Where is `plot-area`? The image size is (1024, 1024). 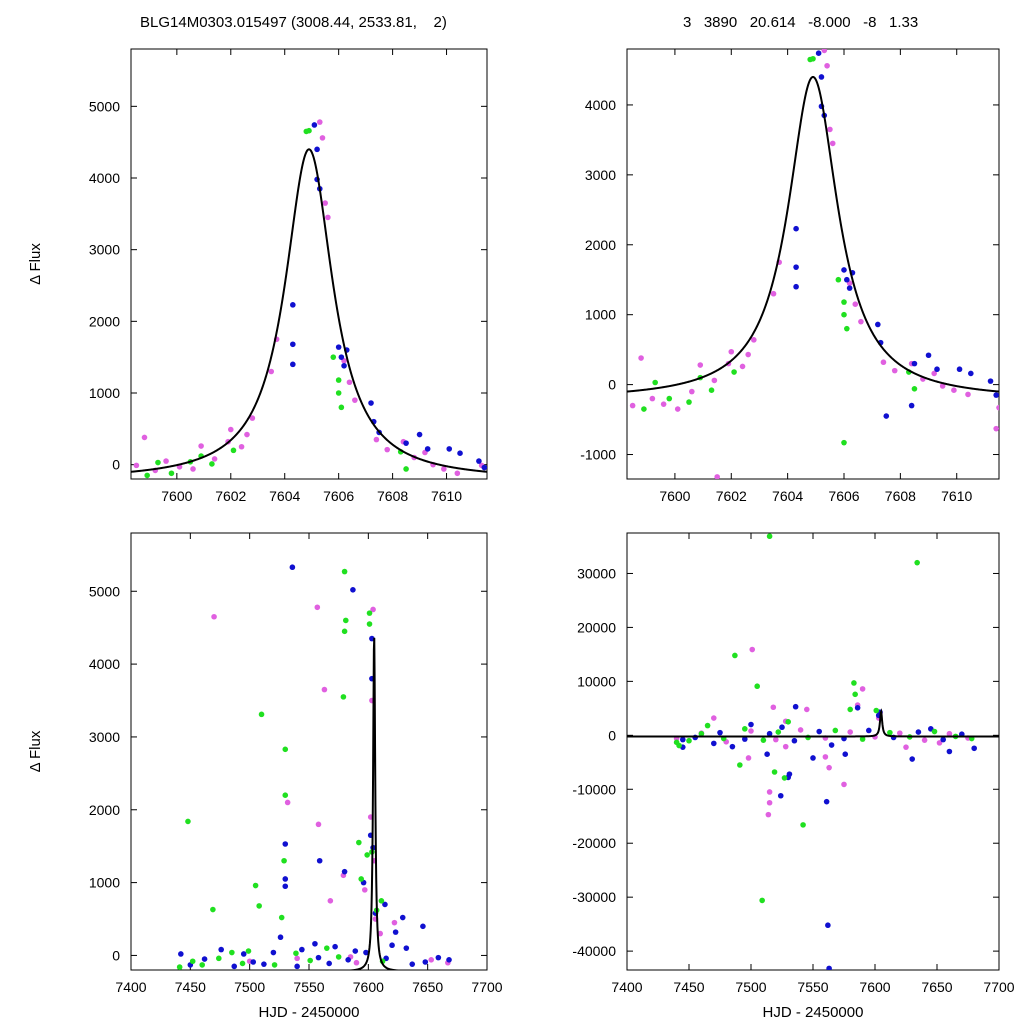 plot-area is located at coordinates (310, 299).